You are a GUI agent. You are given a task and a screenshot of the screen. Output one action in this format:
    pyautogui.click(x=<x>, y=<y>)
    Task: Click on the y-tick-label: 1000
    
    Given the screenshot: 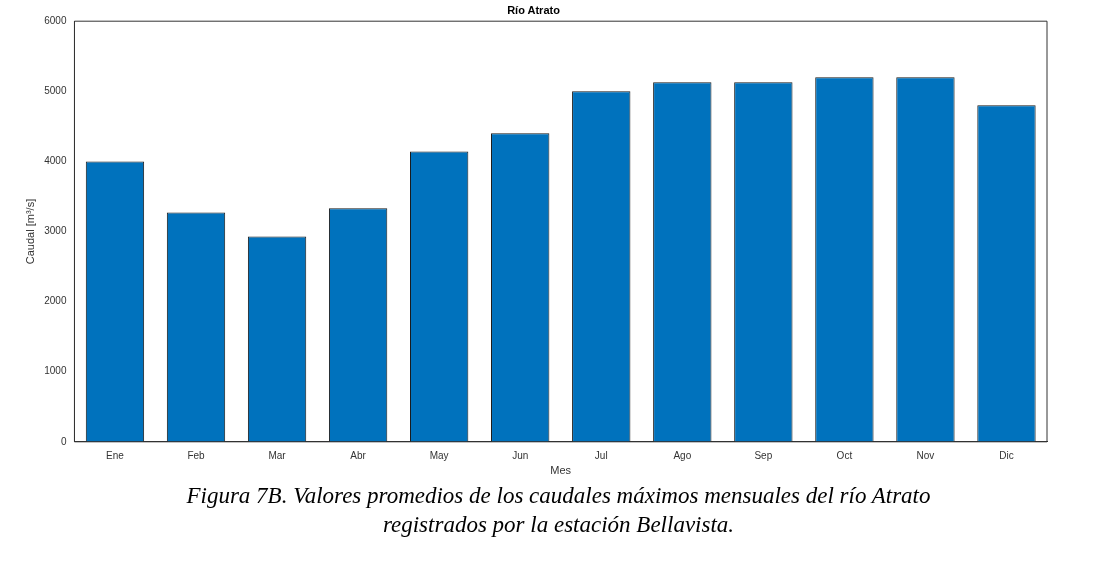 What is the action you would take?
    pyautogui.click(x=55, y=371)
    